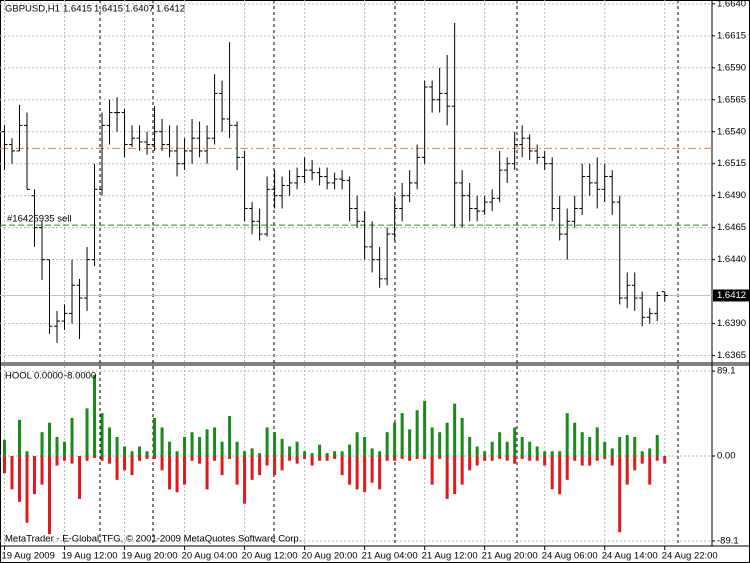  I want to click on y-tick-label: 1.6565, so click(731, 99).